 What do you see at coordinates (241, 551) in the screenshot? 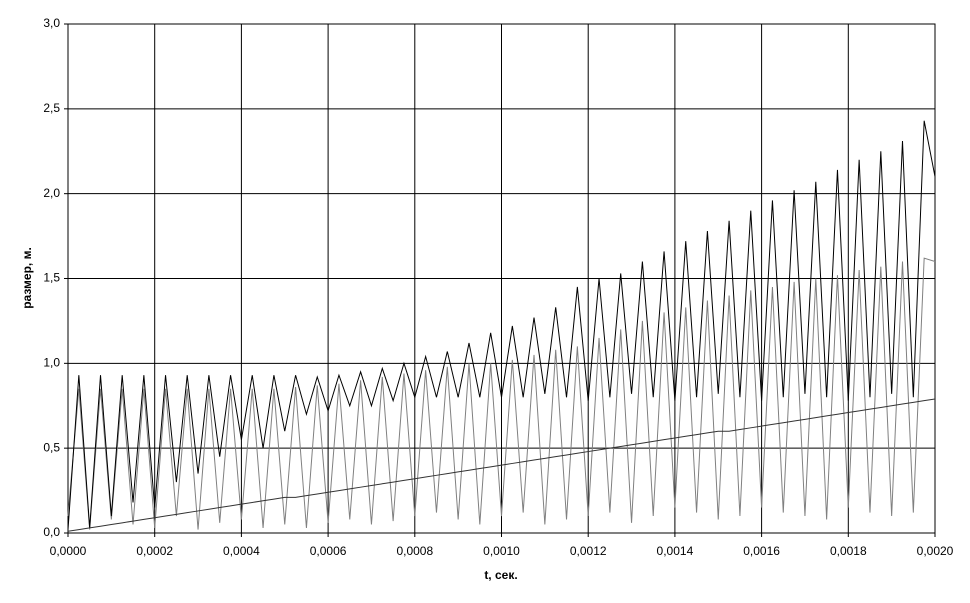
I see `x-tick-label: 0,0004` at bounding box center [241, 551].